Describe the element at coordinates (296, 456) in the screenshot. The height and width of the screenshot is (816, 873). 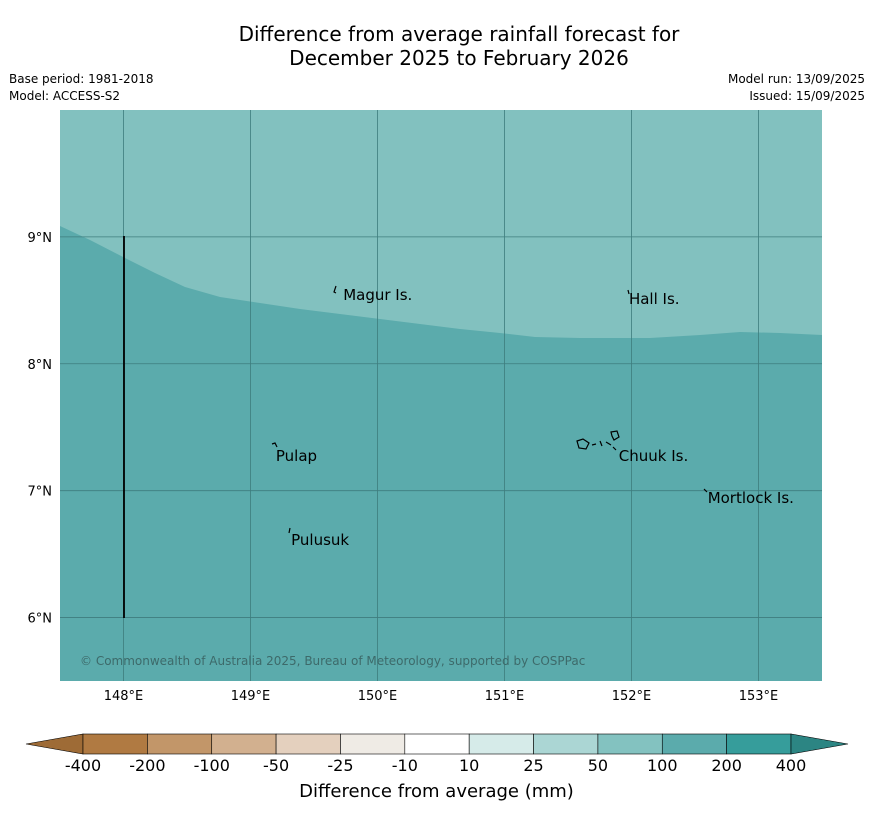
I see `place-label: Pulap` at that location.